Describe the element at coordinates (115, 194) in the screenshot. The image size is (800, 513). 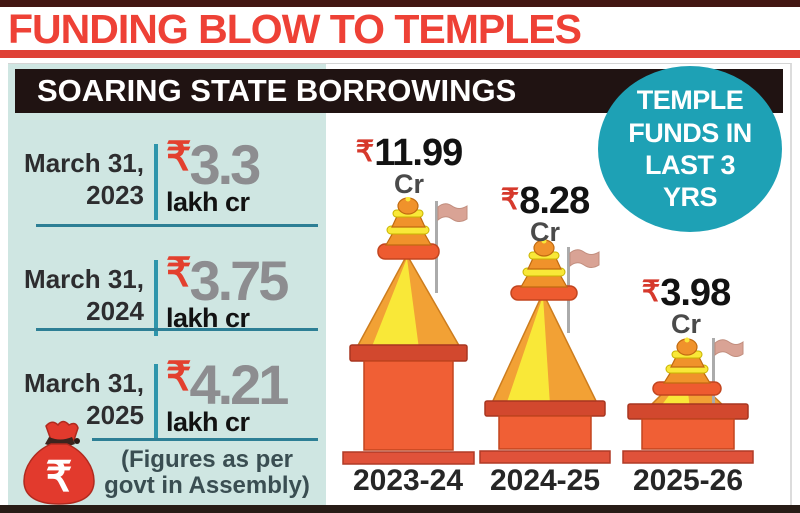
I see `date-year: 2023` at that location.